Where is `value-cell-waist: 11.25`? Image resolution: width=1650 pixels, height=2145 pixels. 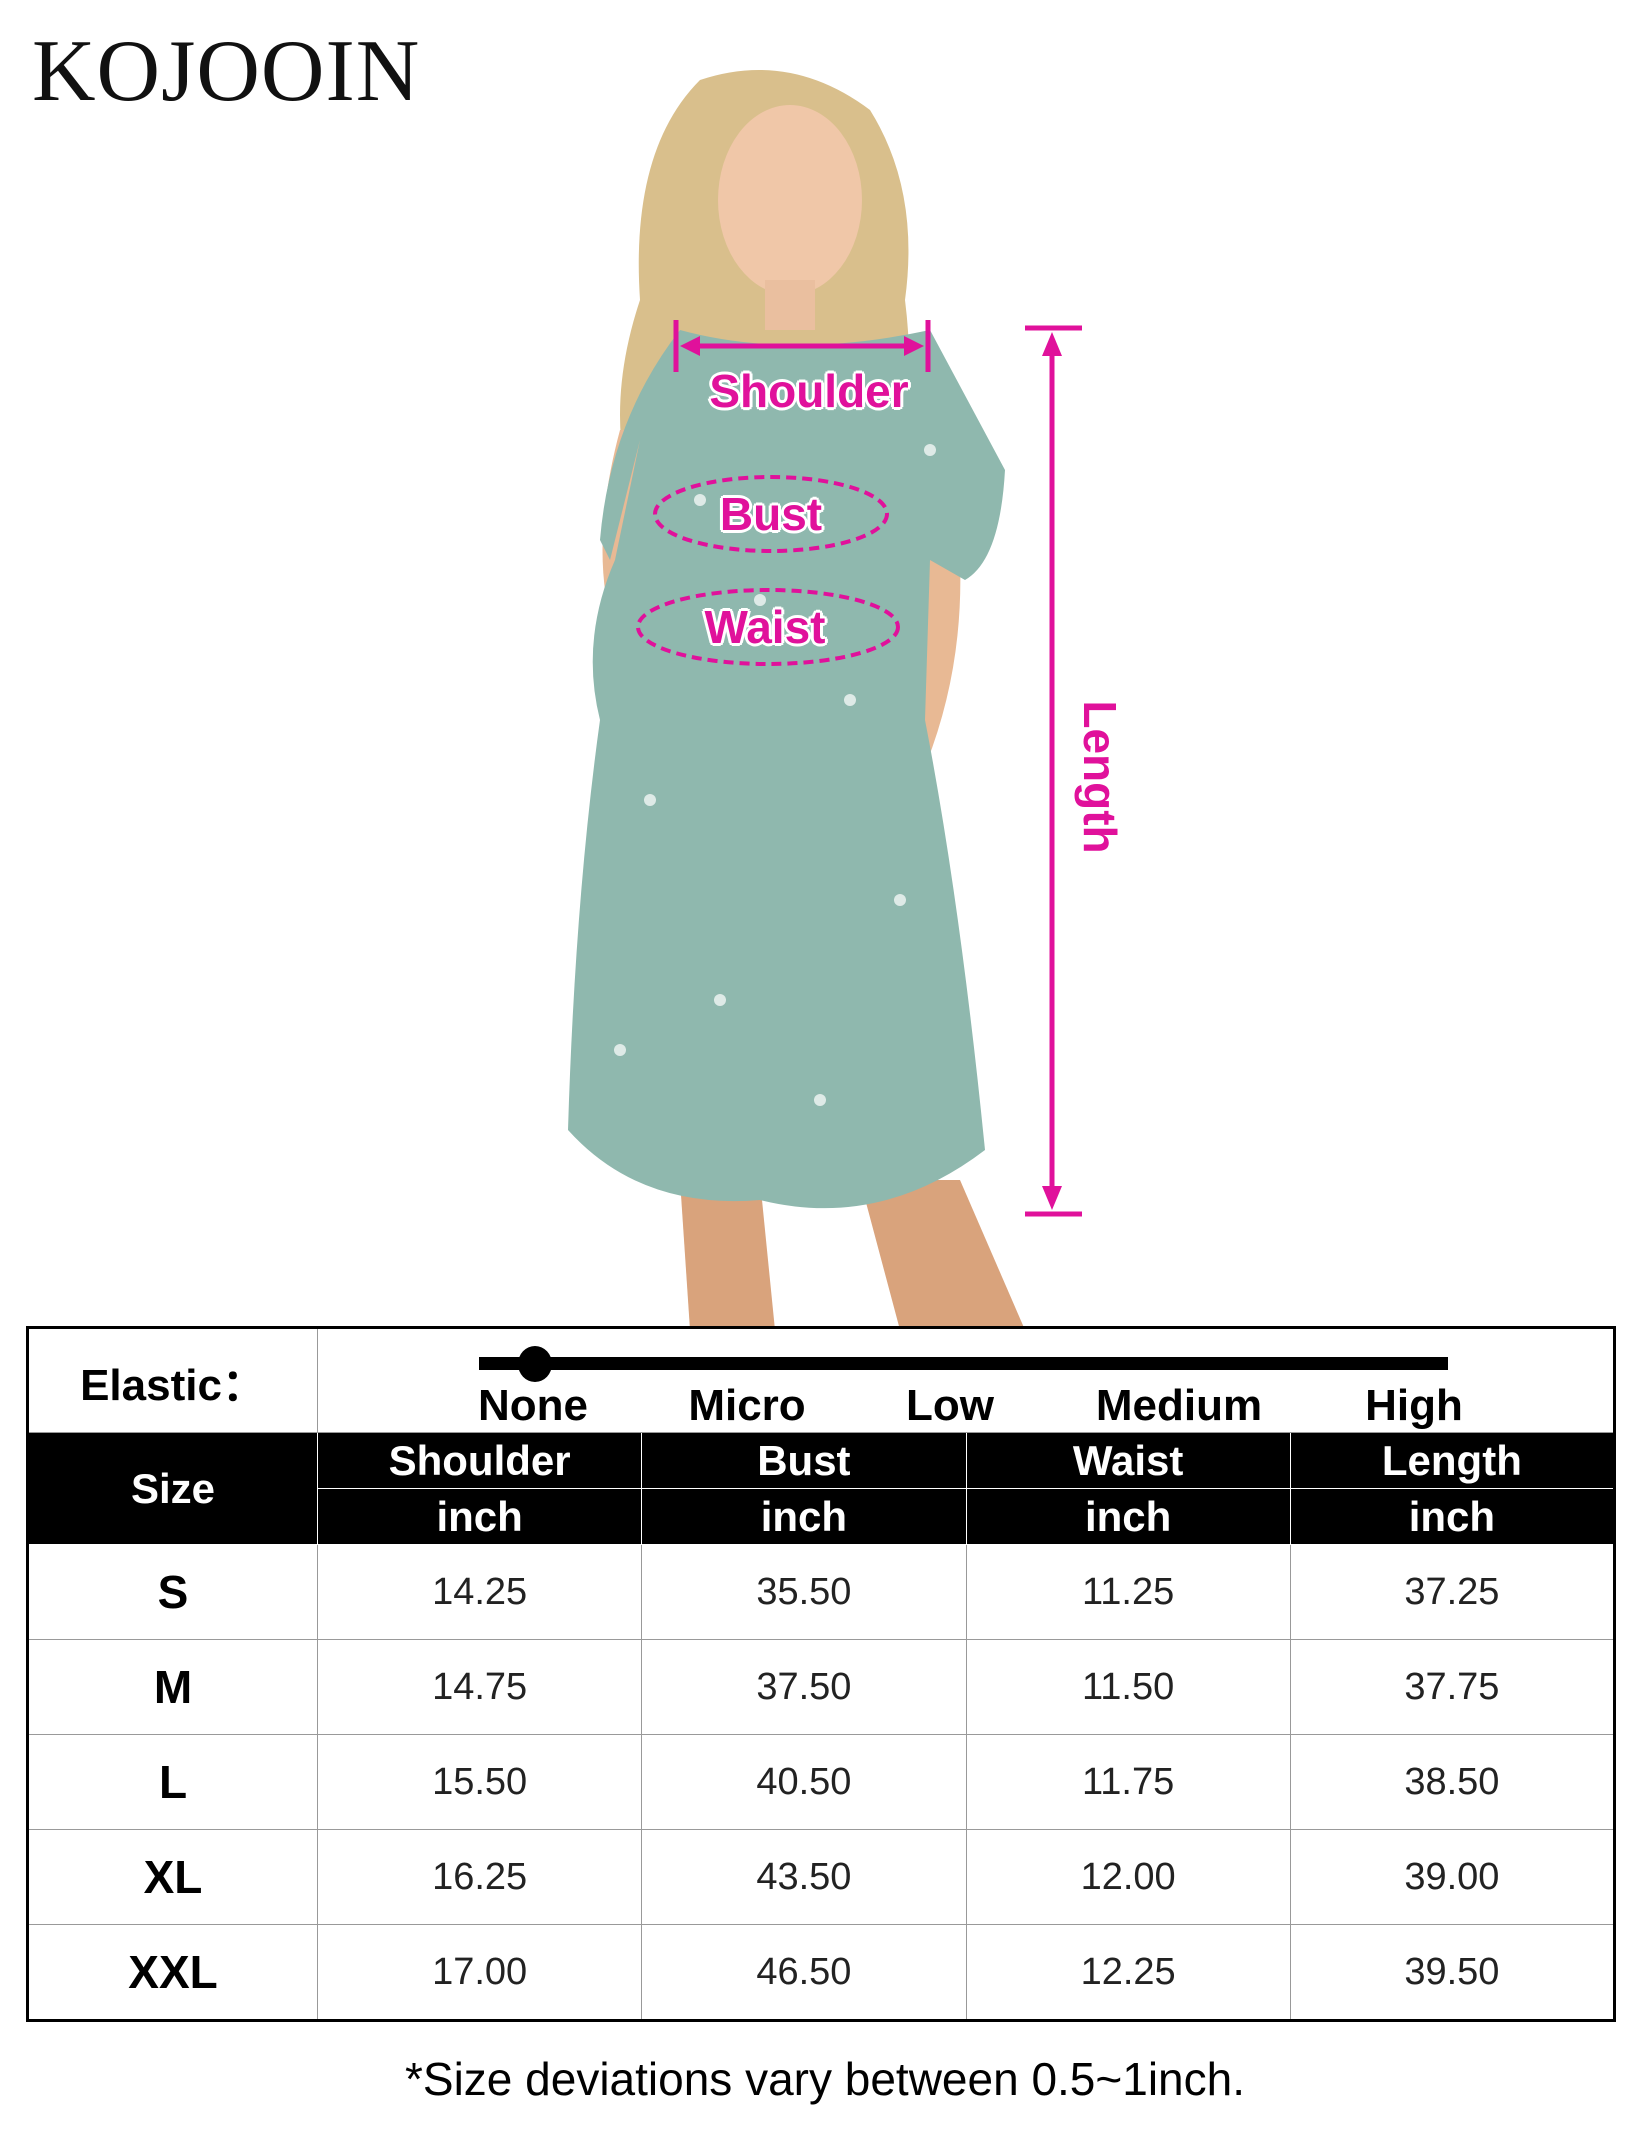
value-cell-waist: 11.25 is located at coordinates (1128, 1592).